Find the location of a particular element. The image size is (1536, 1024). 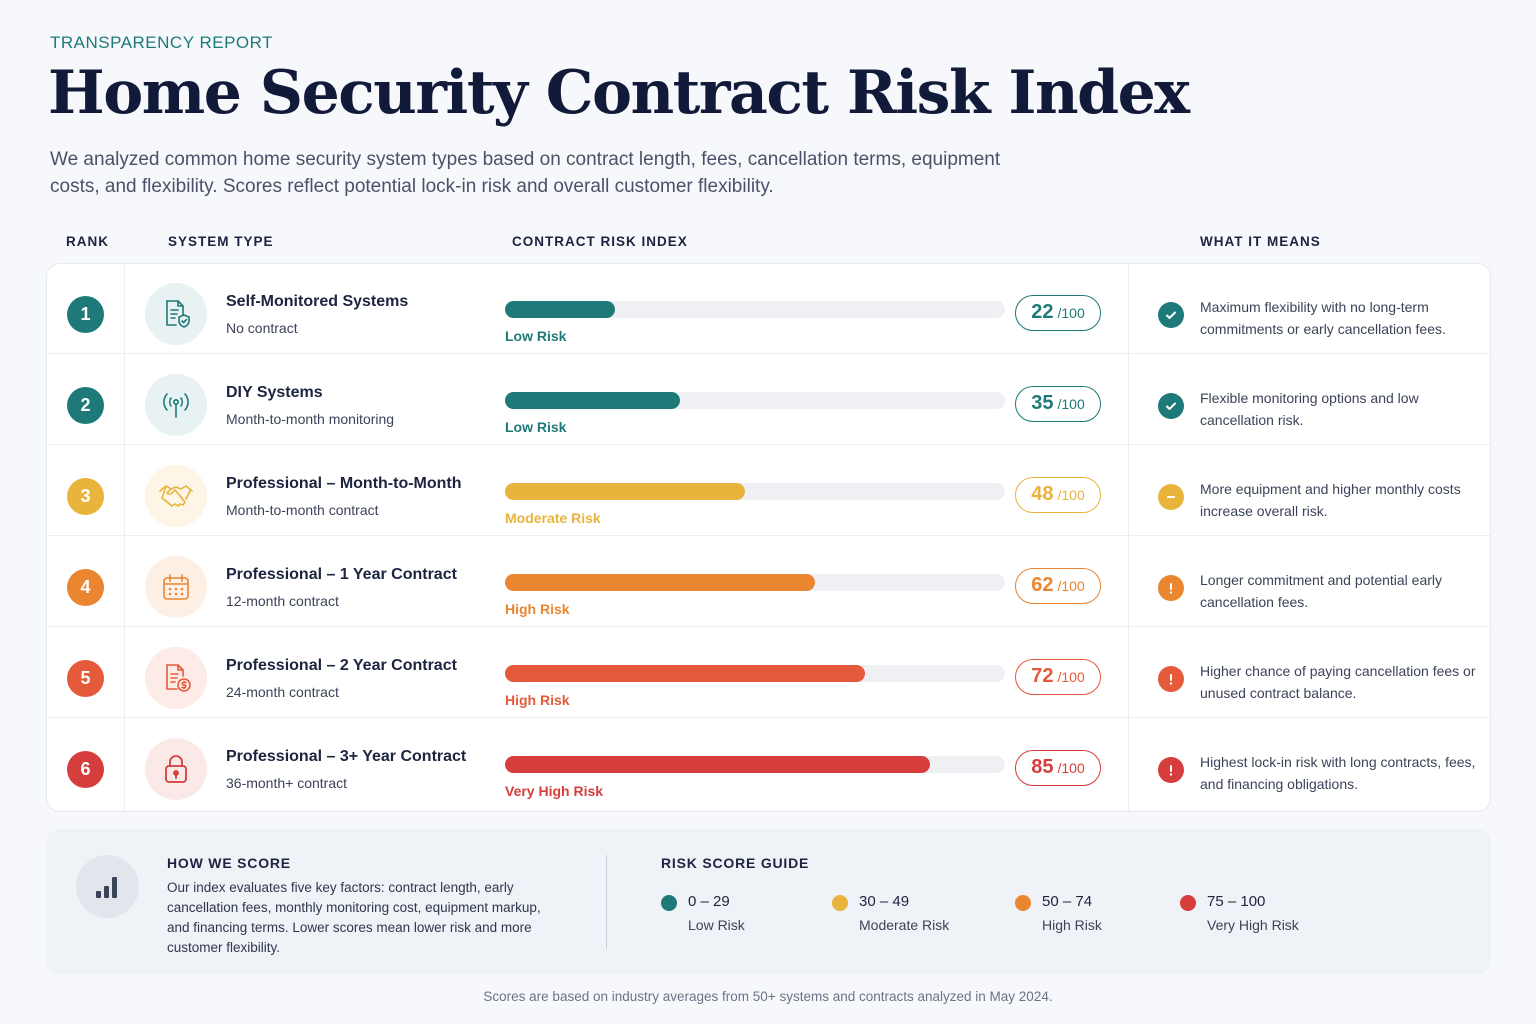

score-value: 85 is located at coordinates (1042, 767).